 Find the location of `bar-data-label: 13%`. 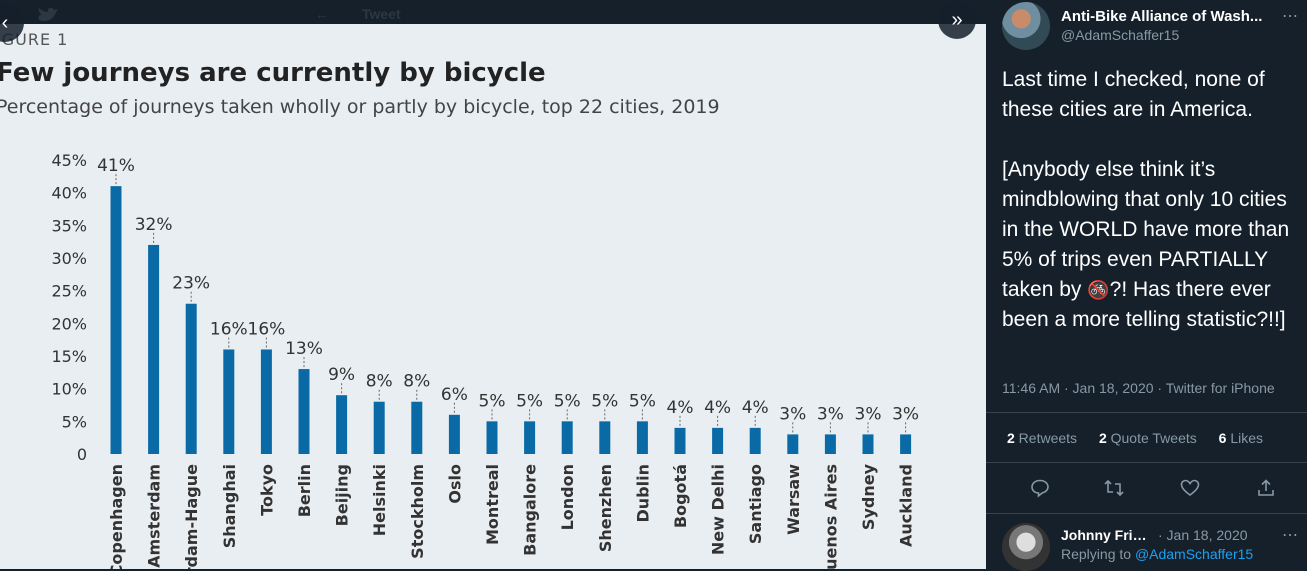

bar-data-label: 13% is located at coordinates (304, 349).